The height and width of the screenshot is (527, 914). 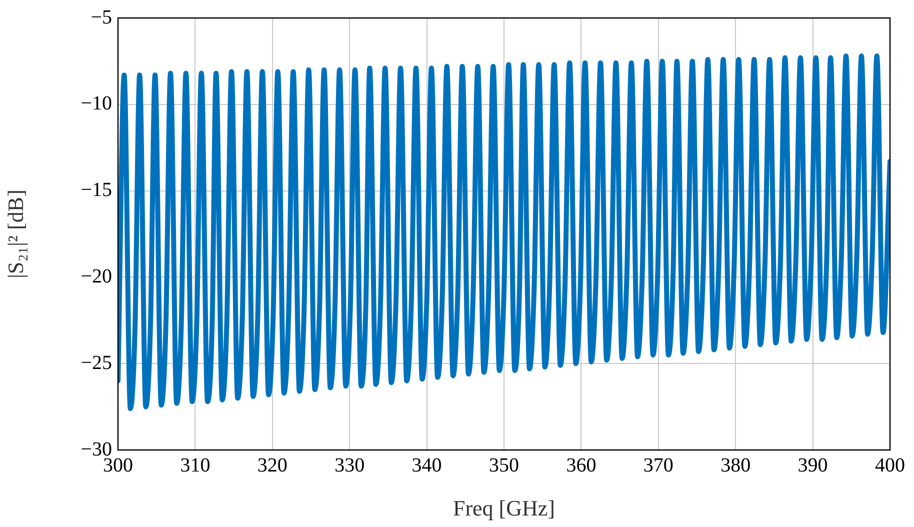 What do you see at coordinates (272, 465) in the screenshot?
I see `x-tick-label: 320` at bounding box center [272, 465].